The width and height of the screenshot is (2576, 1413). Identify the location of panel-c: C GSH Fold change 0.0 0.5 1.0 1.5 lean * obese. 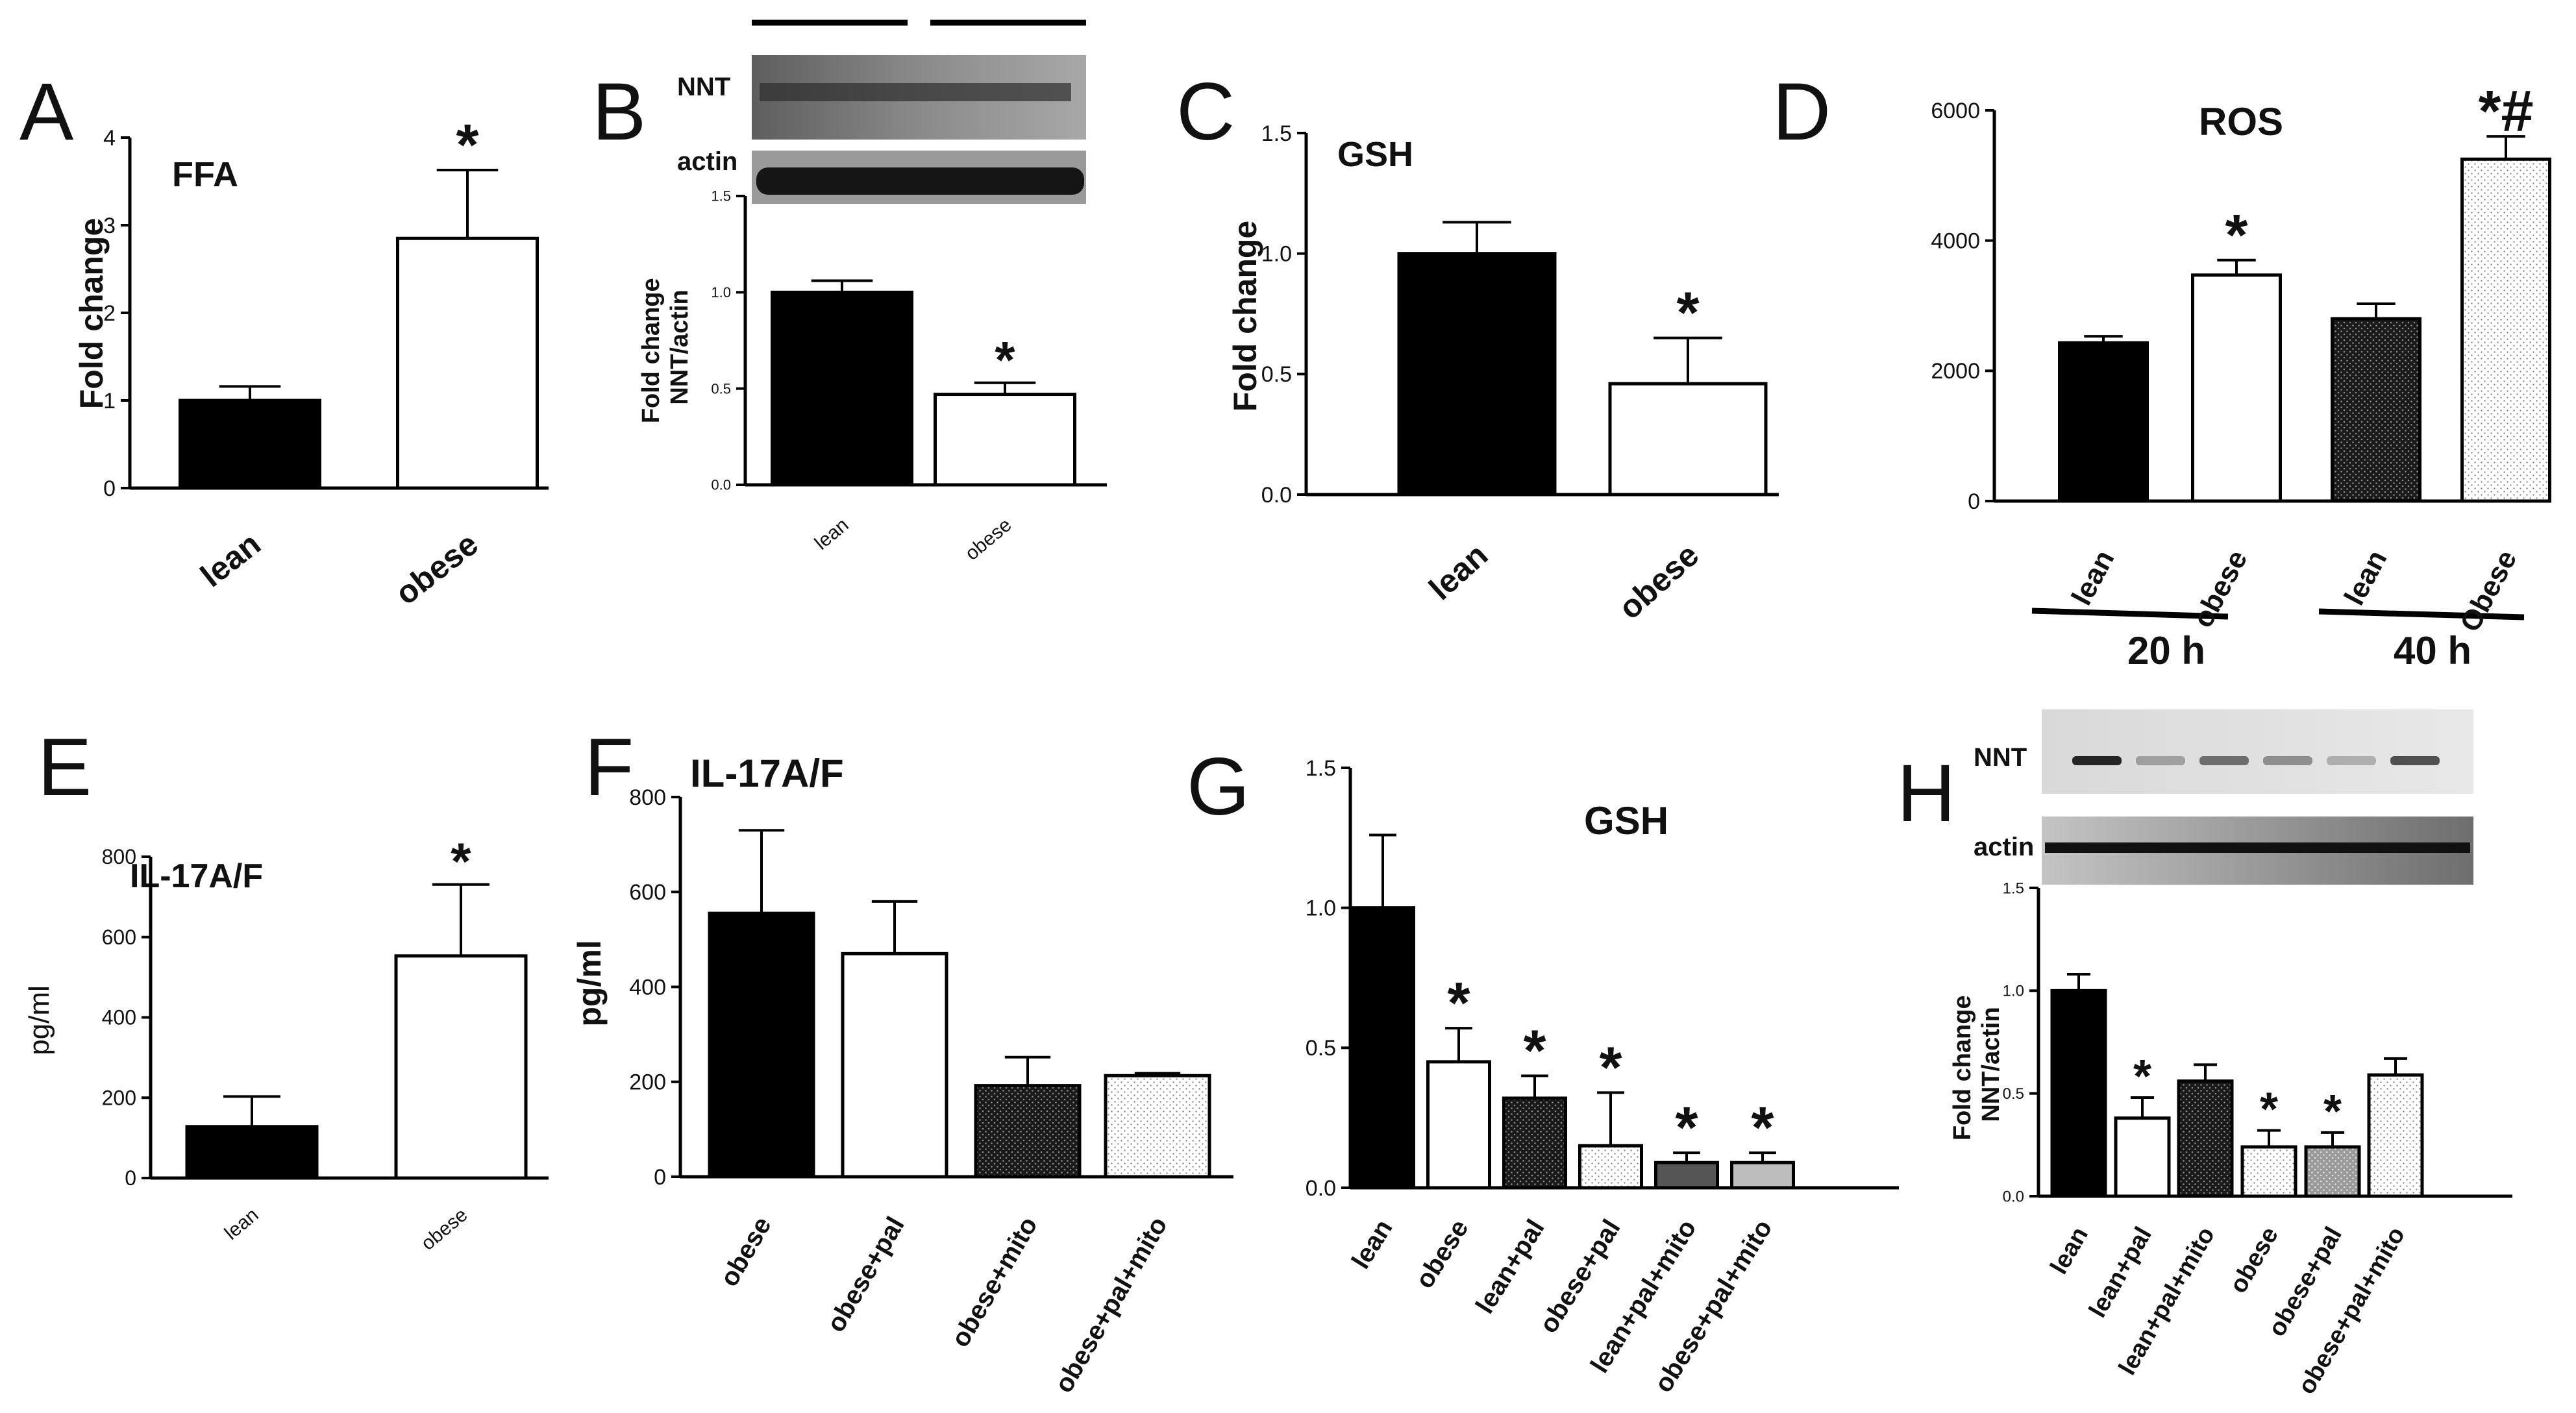
(1477, 346).